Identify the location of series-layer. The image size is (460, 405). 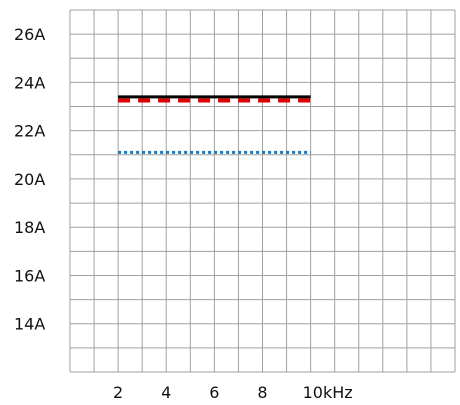
(214, 124).